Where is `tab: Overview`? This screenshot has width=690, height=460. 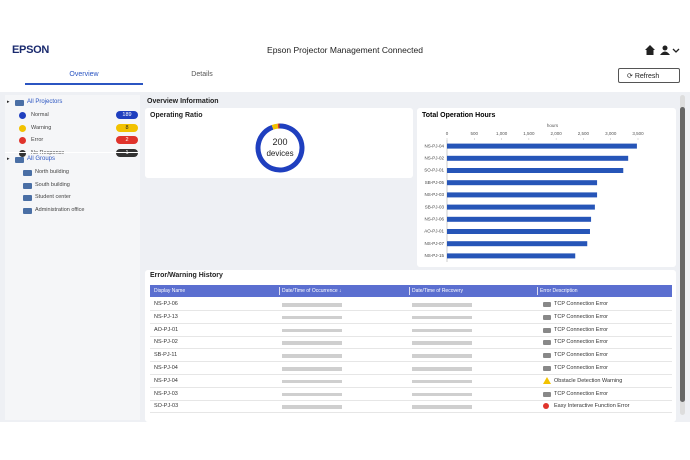
tab: Overview is located at coordinates (84, 74).